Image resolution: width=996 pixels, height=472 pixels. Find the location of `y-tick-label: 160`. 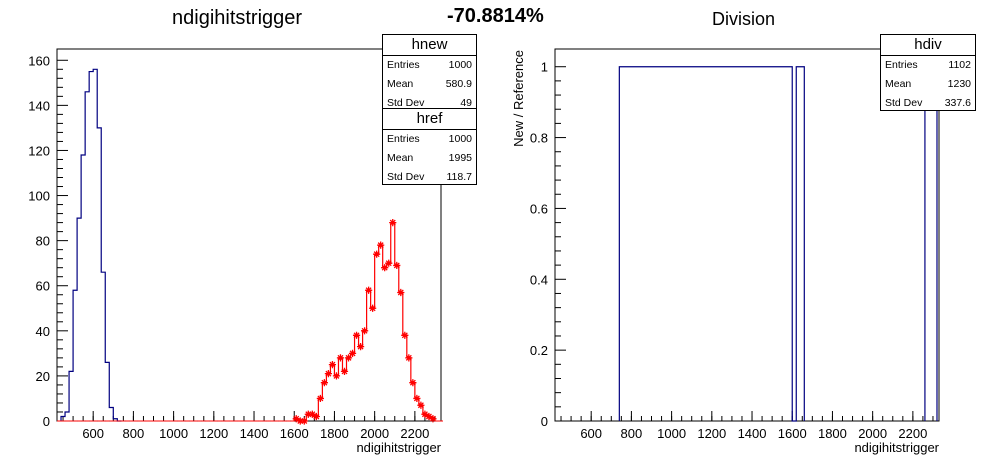

y-tick-label: 160 is located at coordinates (39, 60).